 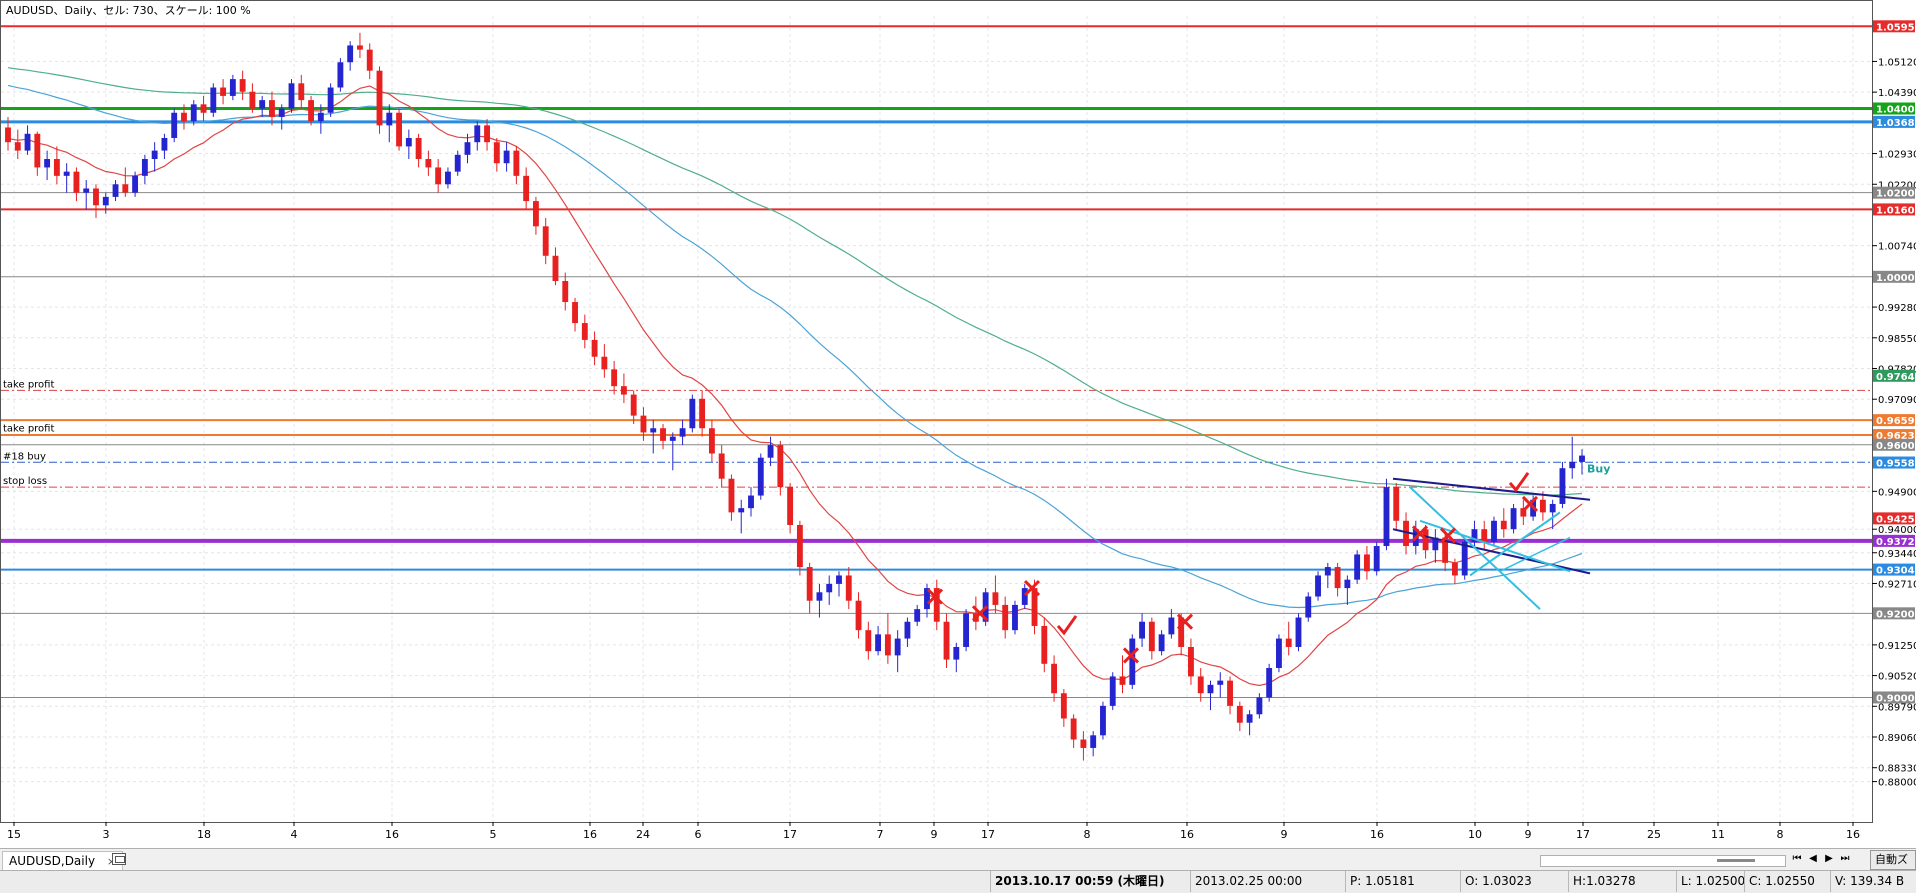 I want to click on price-badge-label: 0.96007, so click(x=1896, y=446).